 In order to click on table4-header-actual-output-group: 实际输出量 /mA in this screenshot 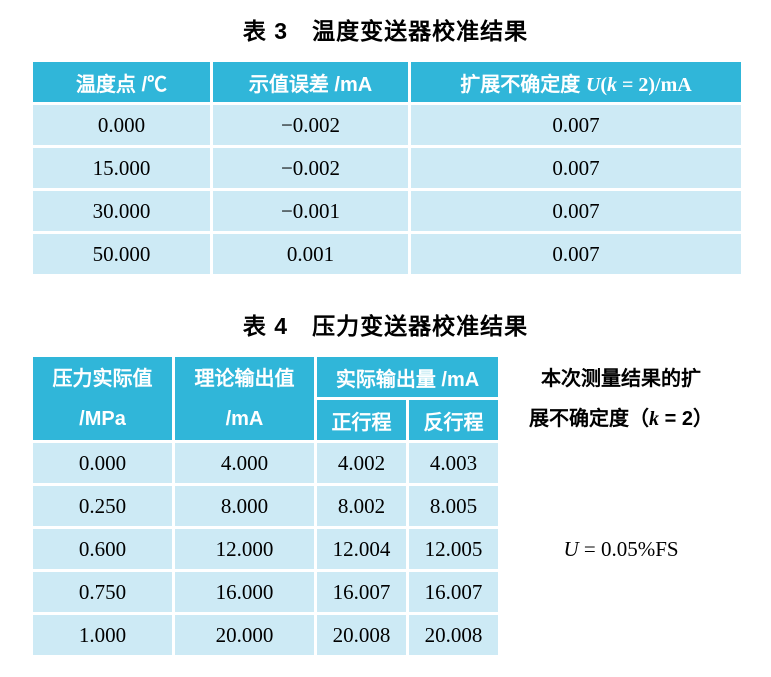, I will do `click(407, 377)`.